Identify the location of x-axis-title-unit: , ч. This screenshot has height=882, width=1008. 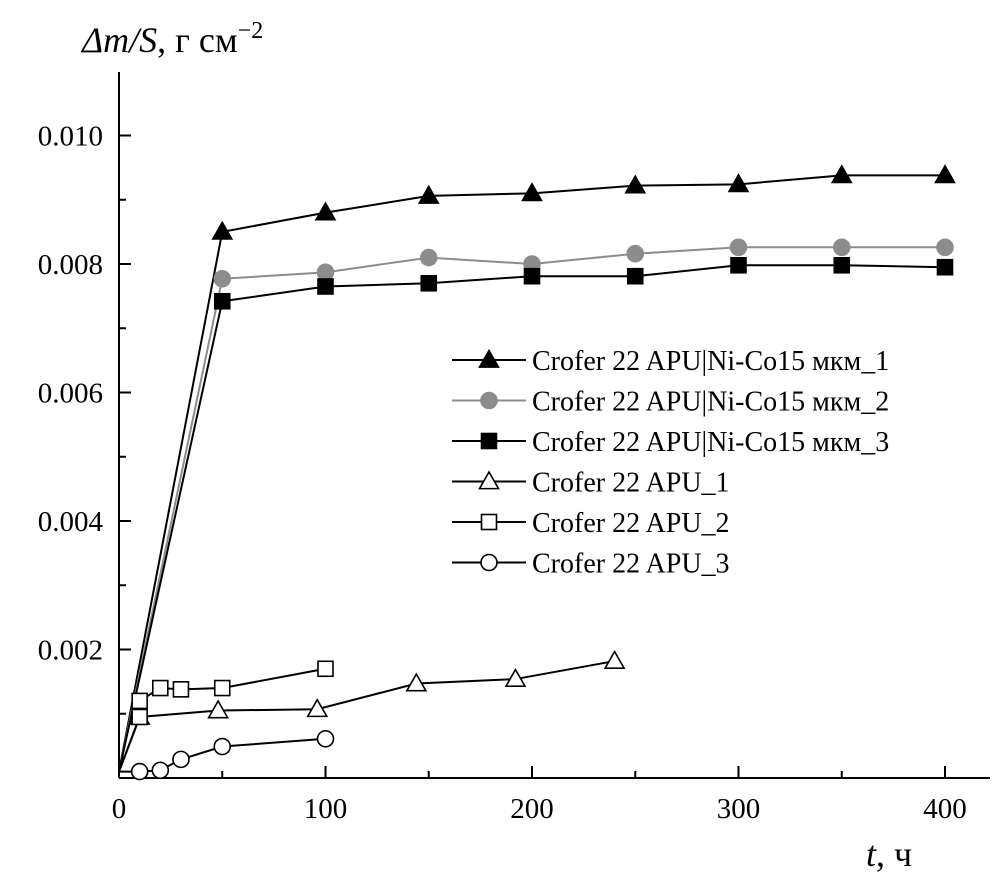
(894, 854).